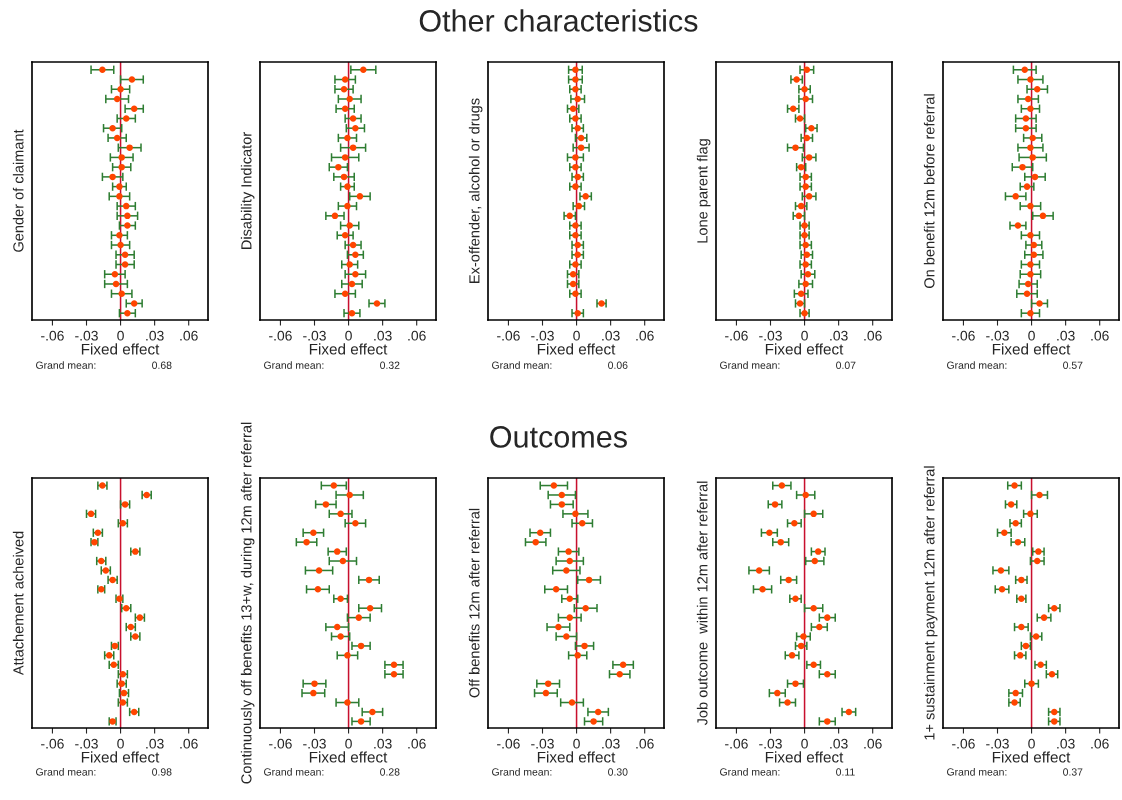 The width and height of the screenshot is (1122, 800). What do you see at coordinates (558, 437) in the screenshot?
I see `chart-title: Outcomes` at bounding box center [558, 437].